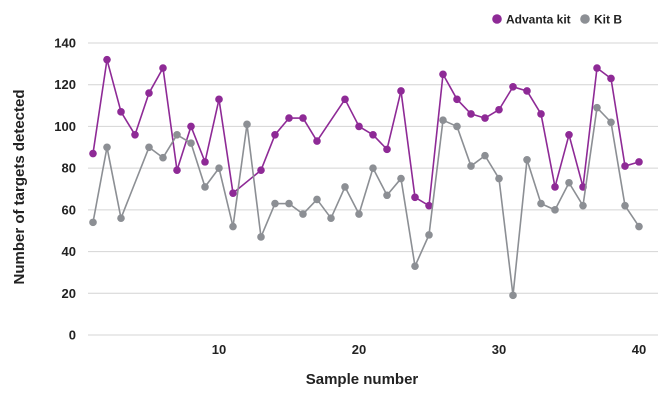 This screenshot has height=393, width=658. Describe the element at coordinates (497, 19) in the screenshot. I see `legend-marker` at that location.